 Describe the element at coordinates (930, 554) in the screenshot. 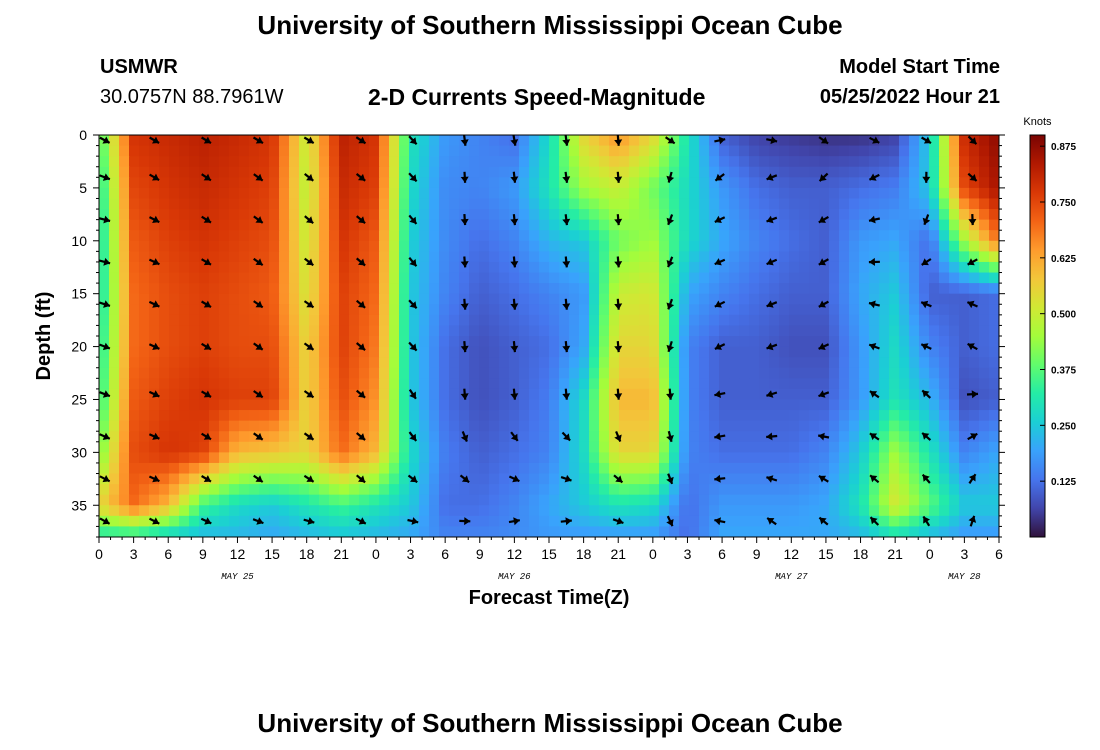

I see `x-tick-label: 0` at that location.